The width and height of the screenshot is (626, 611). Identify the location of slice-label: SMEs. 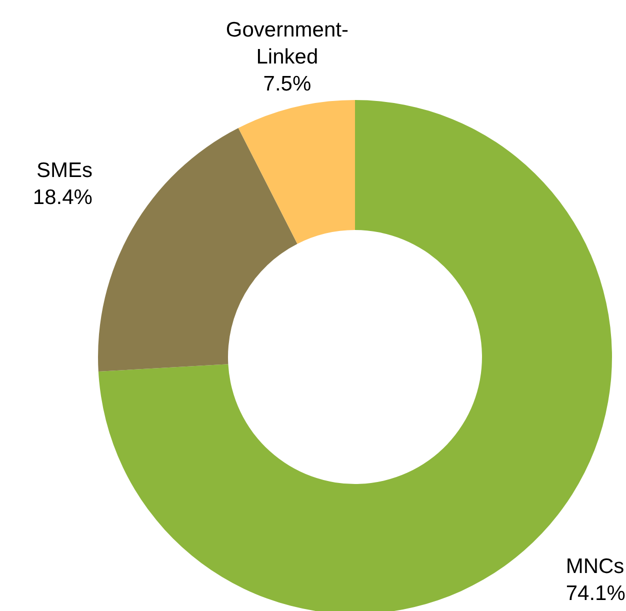
(64, 170).